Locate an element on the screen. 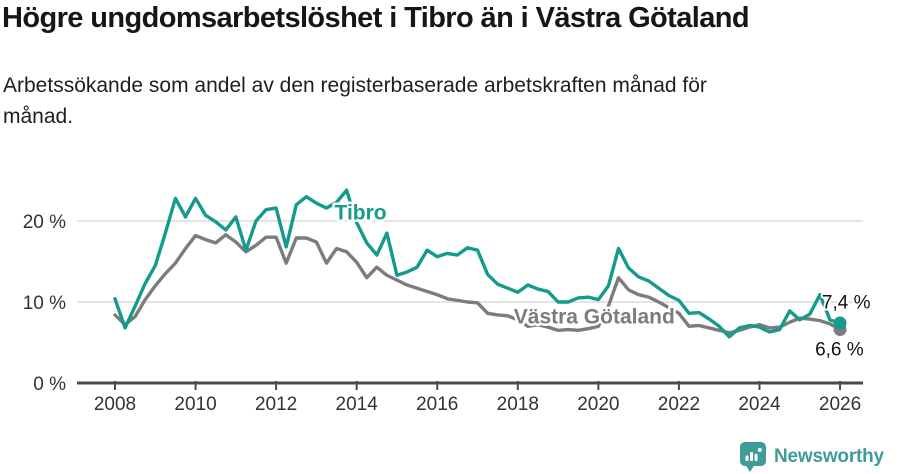 The width and height of the screenshot is (900, 474). end-value-label-tibro: 7,4 % is located at coordinates (846, 302).